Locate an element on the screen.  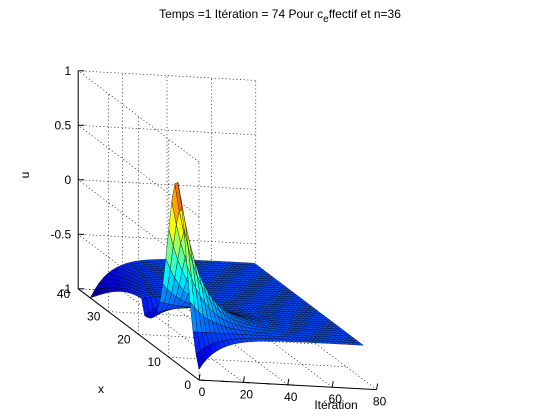
title-subscript: e is located at coordinates (326, 19).